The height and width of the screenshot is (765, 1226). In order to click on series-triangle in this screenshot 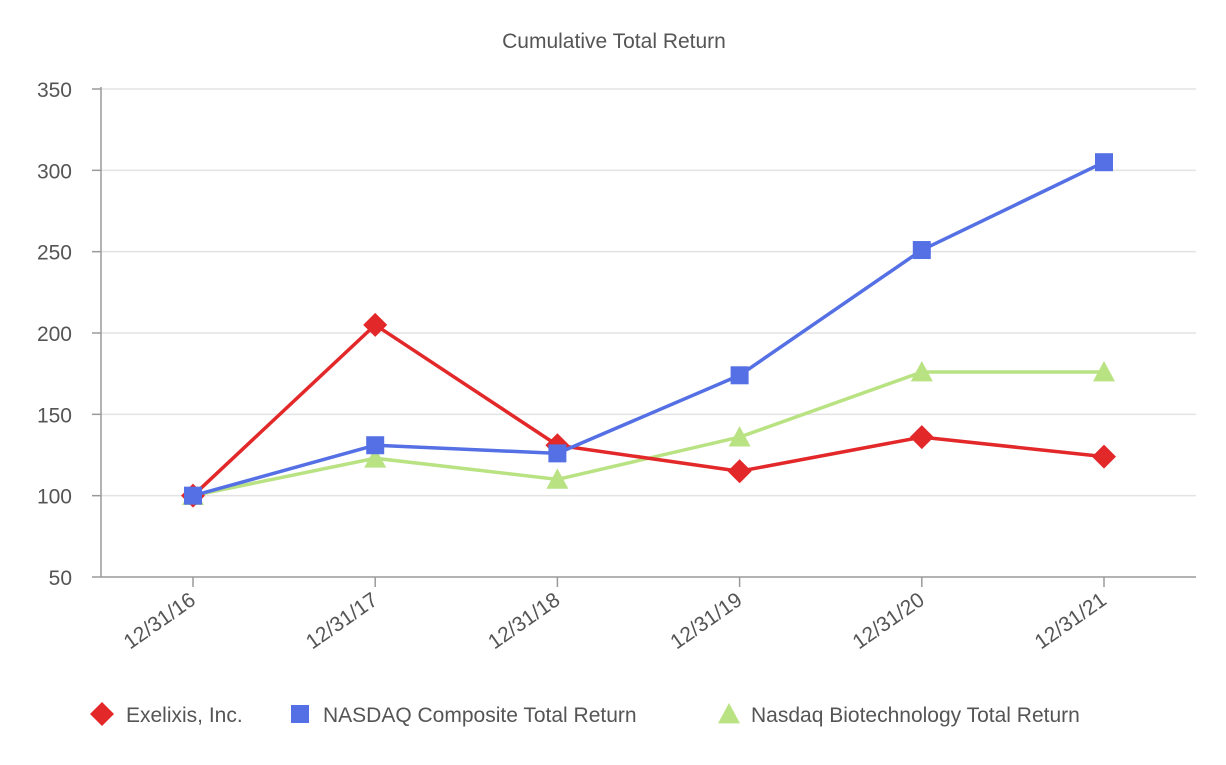, I will do `click(648, 433)`.